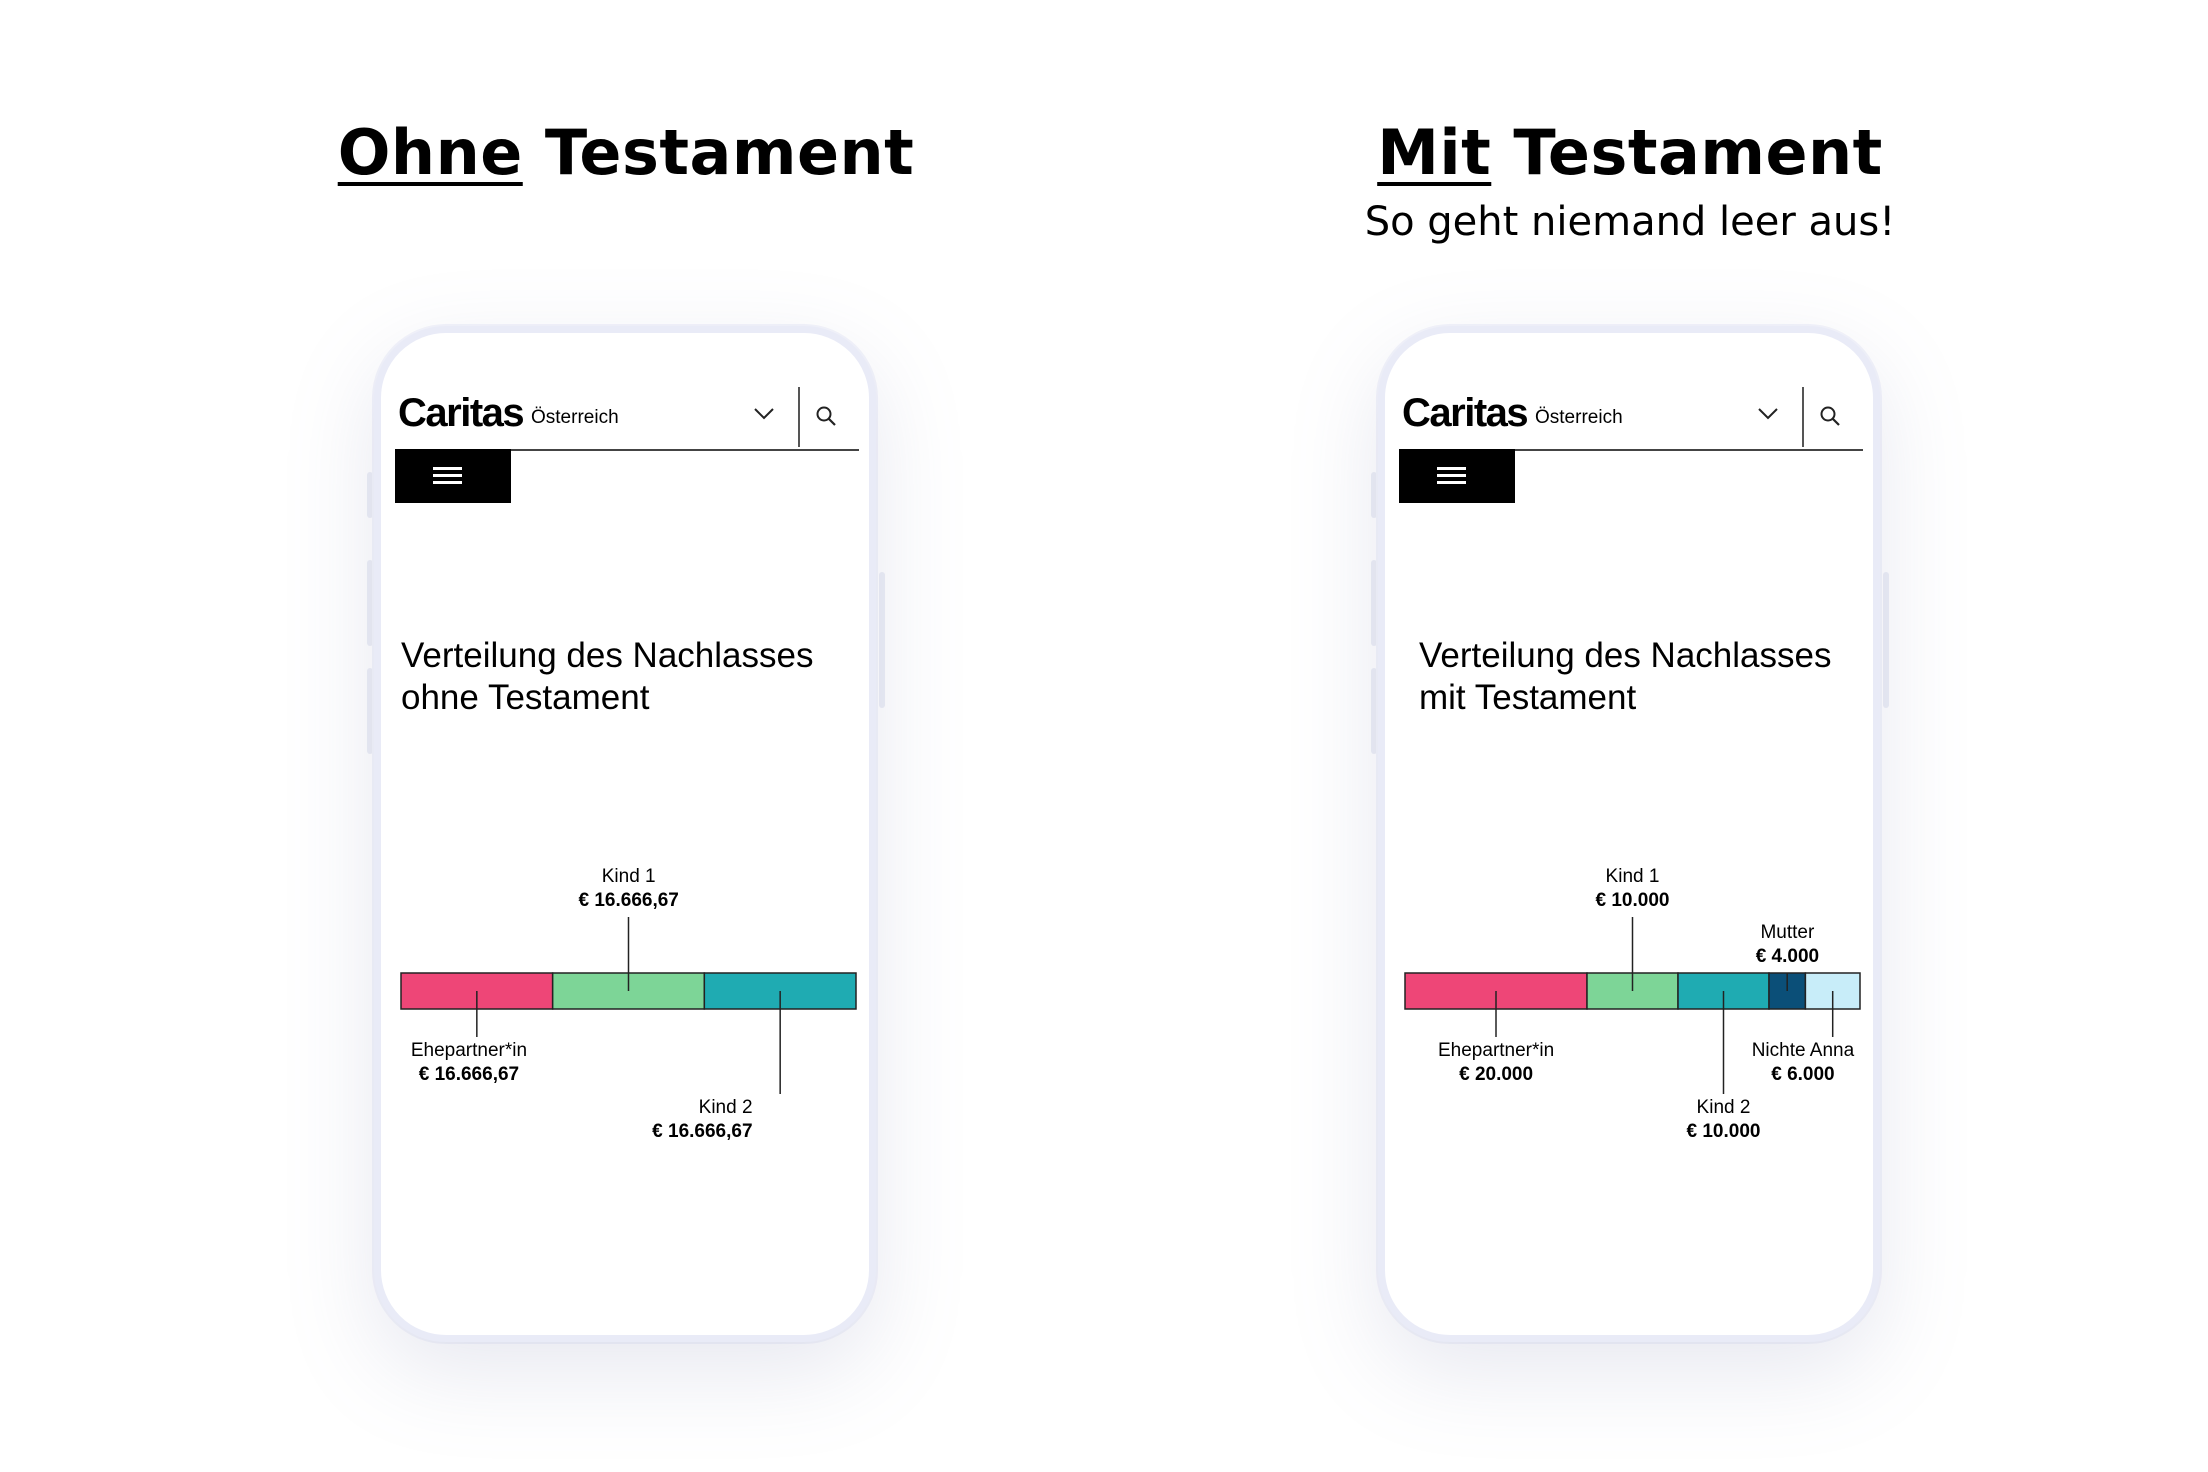 The width and height of the screenshot is (2208, 1472). Describe the element at coordinates (1434, 152) in the screenshot. I see `right-title-underlined: Mit` at that location.